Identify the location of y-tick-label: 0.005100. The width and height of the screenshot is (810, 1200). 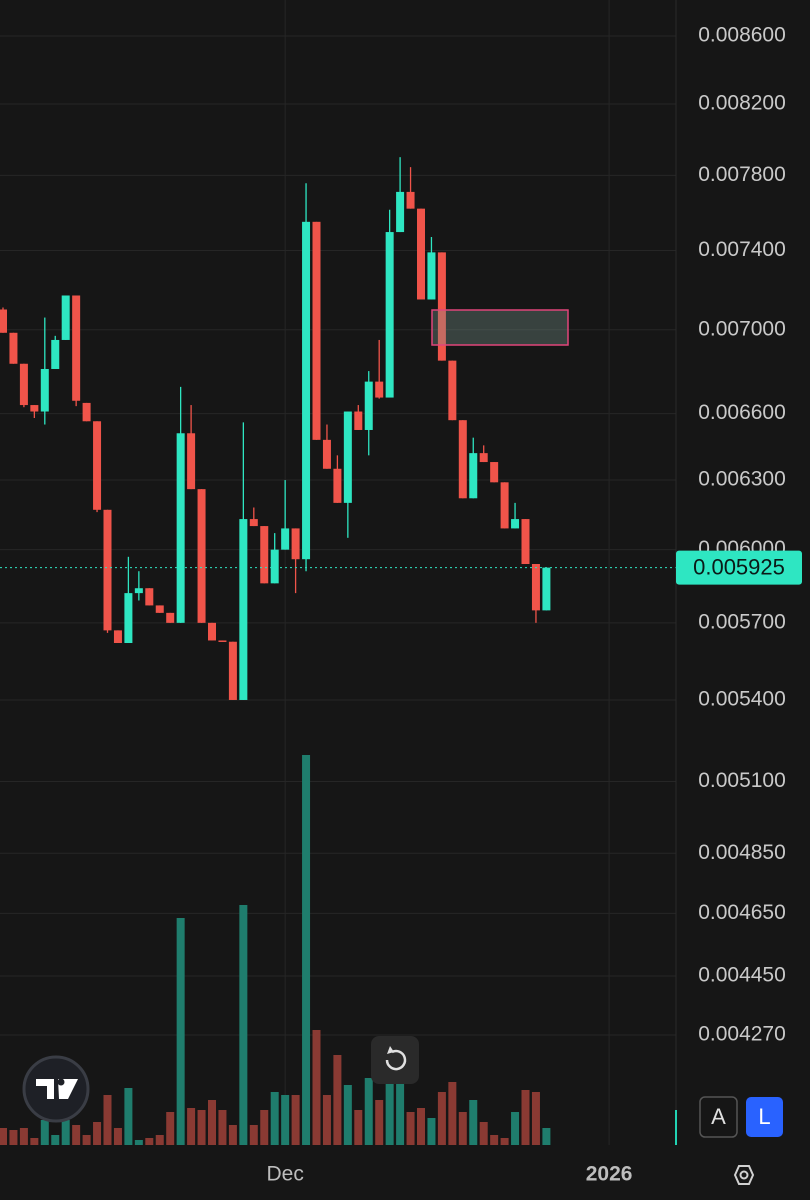
(742, 780).